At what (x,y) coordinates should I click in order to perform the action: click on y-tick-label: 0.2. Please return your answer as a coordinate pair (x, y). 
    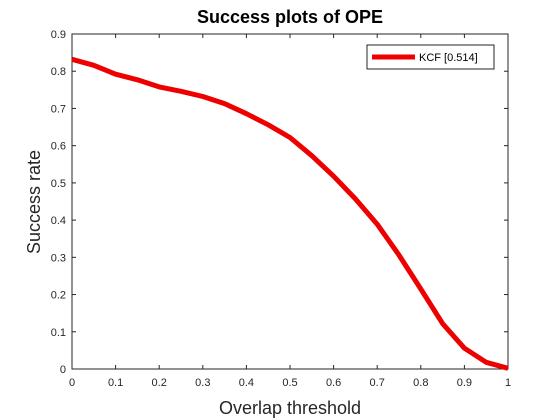
    Looking at the image, I should click on (58, 296).